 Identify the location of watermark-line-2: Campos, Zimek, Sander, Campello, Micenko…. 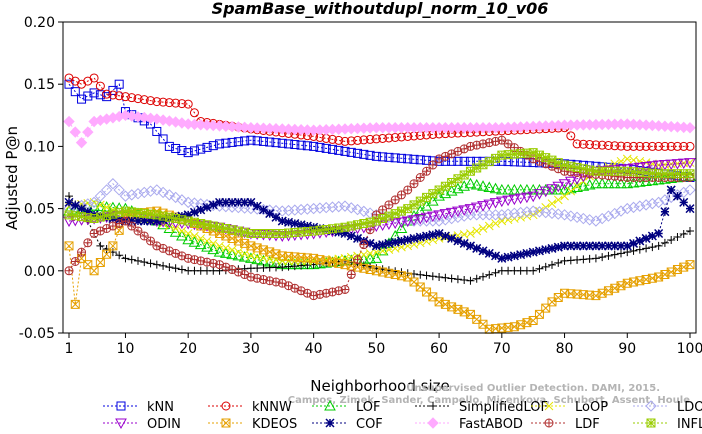
(489, 400).